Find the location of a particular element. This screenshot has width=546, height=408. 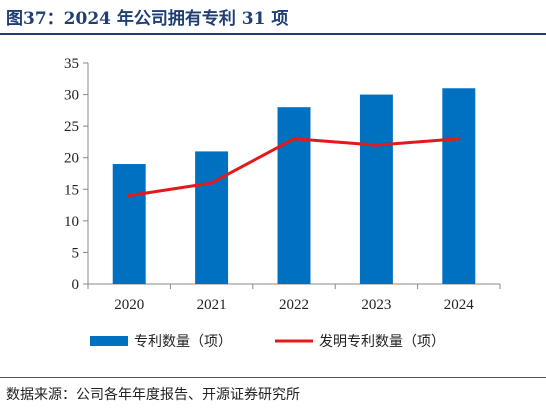

y-tick-label: 35 is located at coordinates (71, 64).